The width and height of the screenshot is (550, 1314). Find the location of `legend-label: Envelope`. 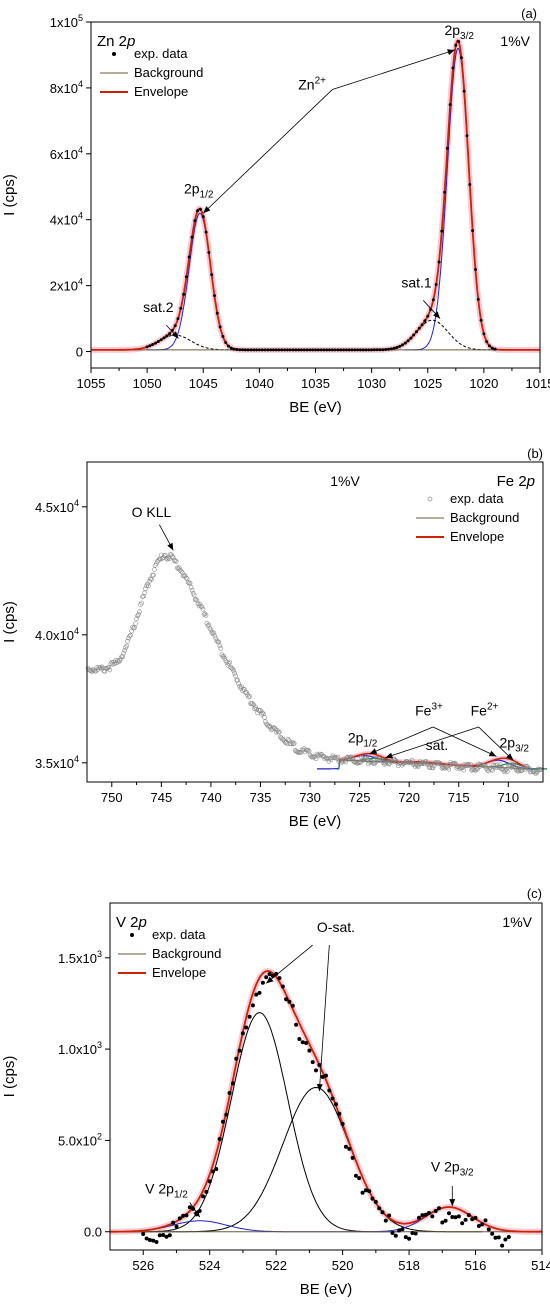

legend-label: Envelope is located at coordinates (179, 972).